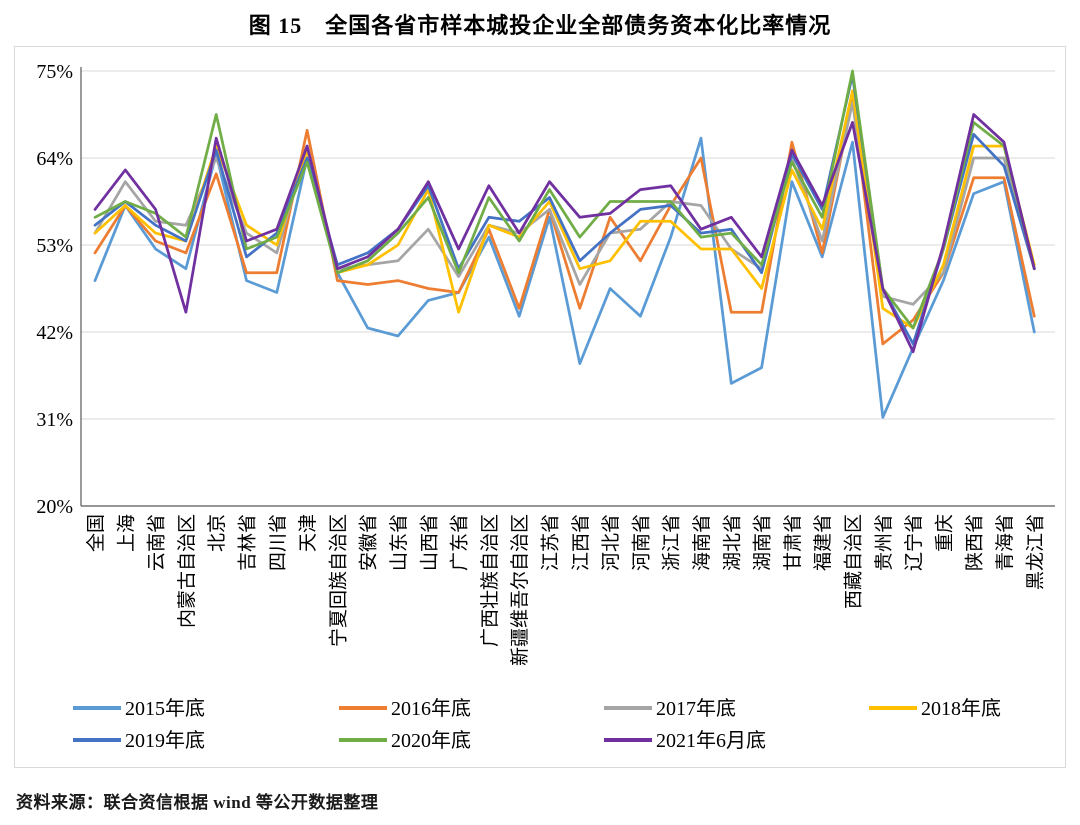  What do you see at coordinates (248, 542) in the screenshot?
I see `x-axis-category-label: 吉林省` at bounding box center [248, 542].